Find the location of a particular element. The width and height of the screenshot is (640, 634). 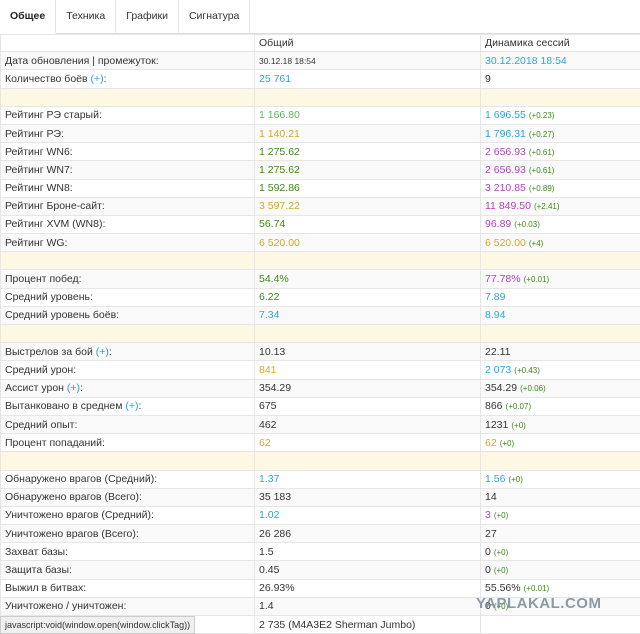

stat-label-cell: Обнаружено врагов (Средний): is located at coordinates (127, 479).